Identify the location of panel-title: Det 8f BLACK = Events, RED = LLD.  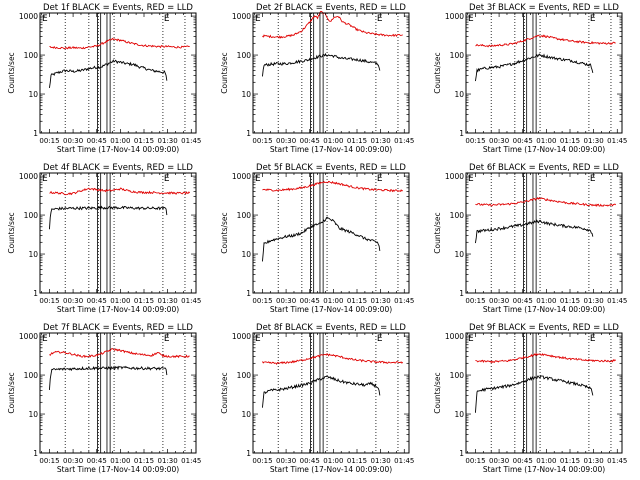
(331, 328).